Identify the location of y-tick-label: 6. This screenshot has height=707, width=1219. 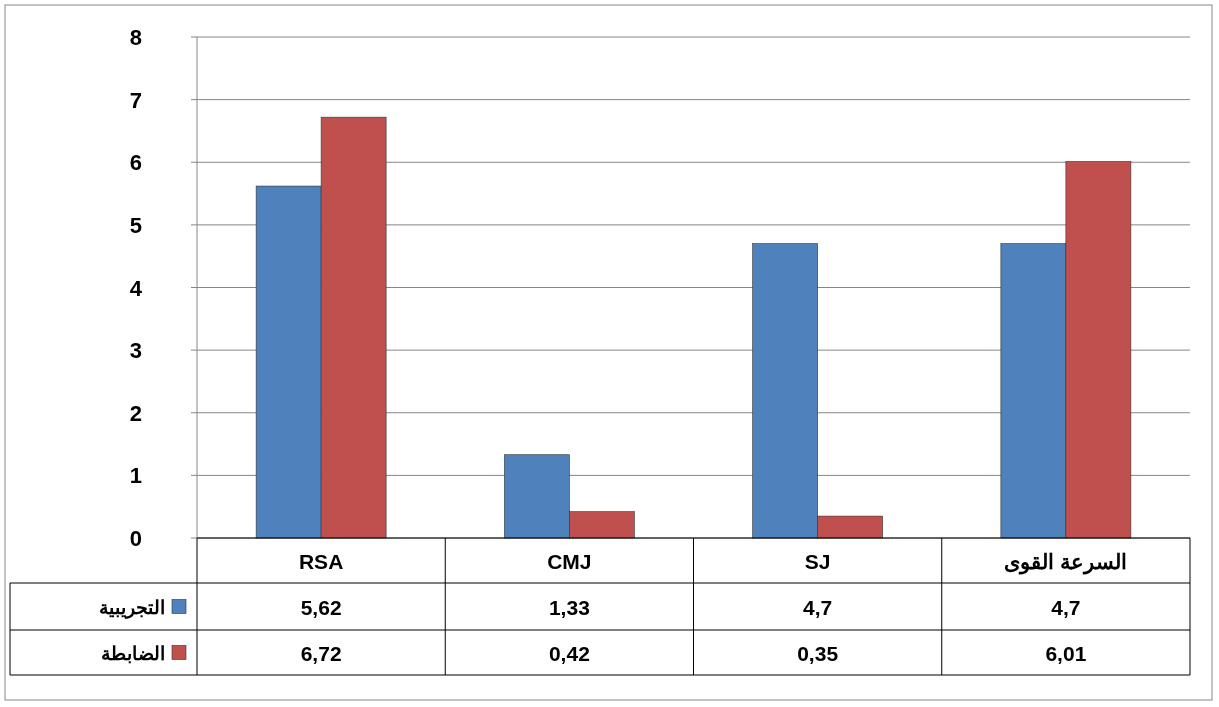
(135, 163).